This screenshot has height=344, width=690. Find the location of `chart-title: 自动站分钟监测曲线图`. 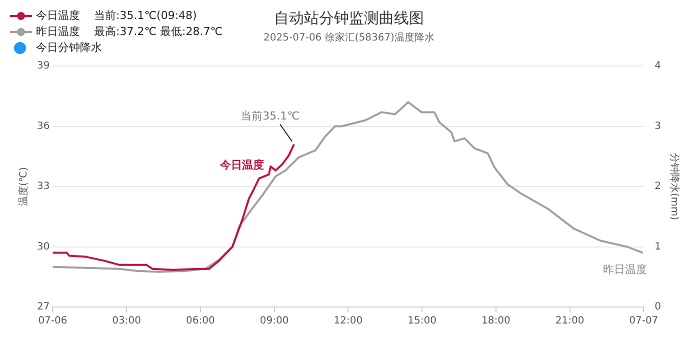

chart-title: 自动站分钟监测曲线图 is located at coordinates (349, 17).